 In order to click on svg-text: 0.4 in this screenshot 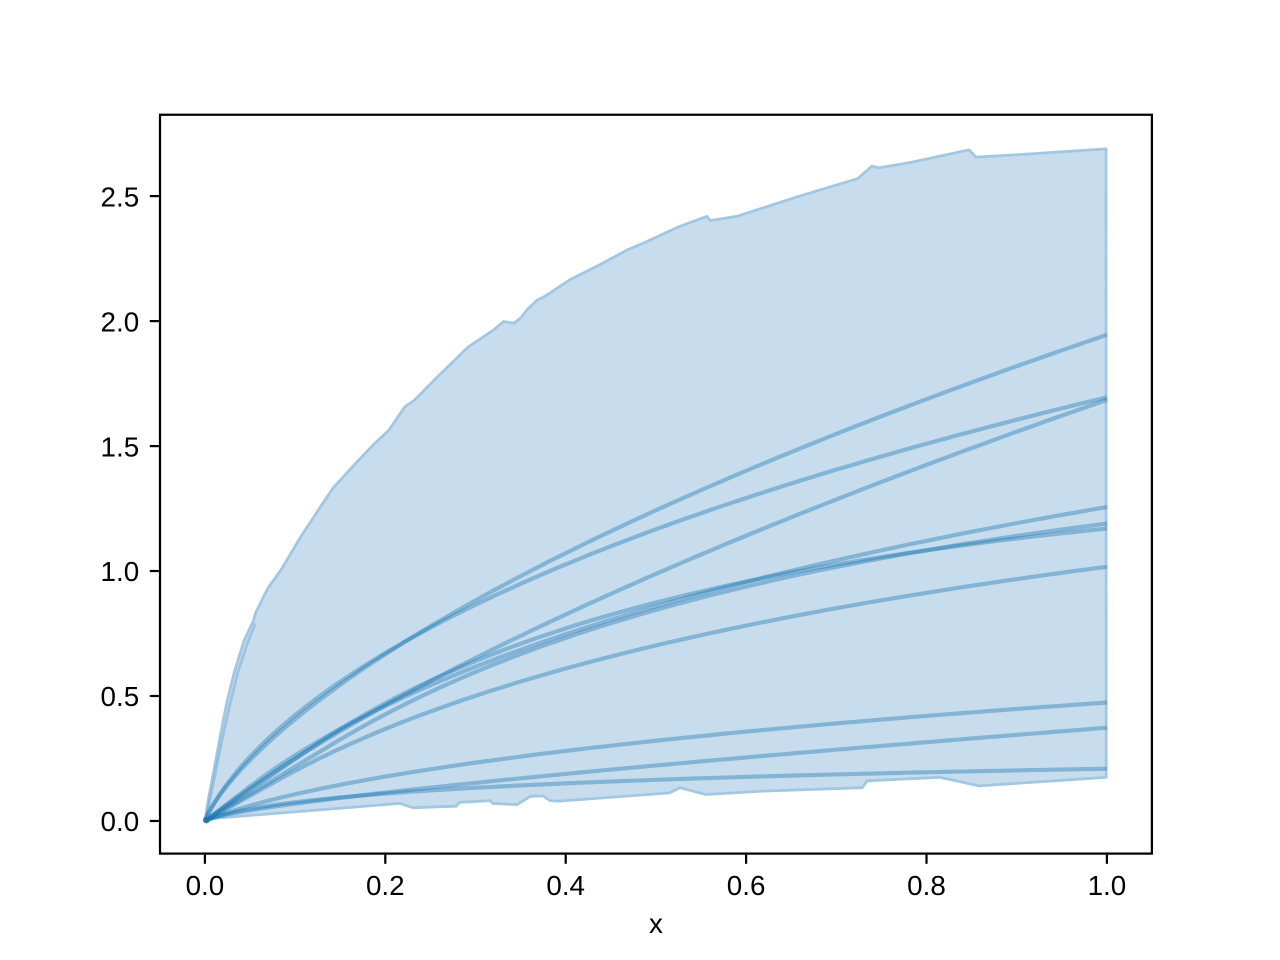, I will do `click(565, 885)`.